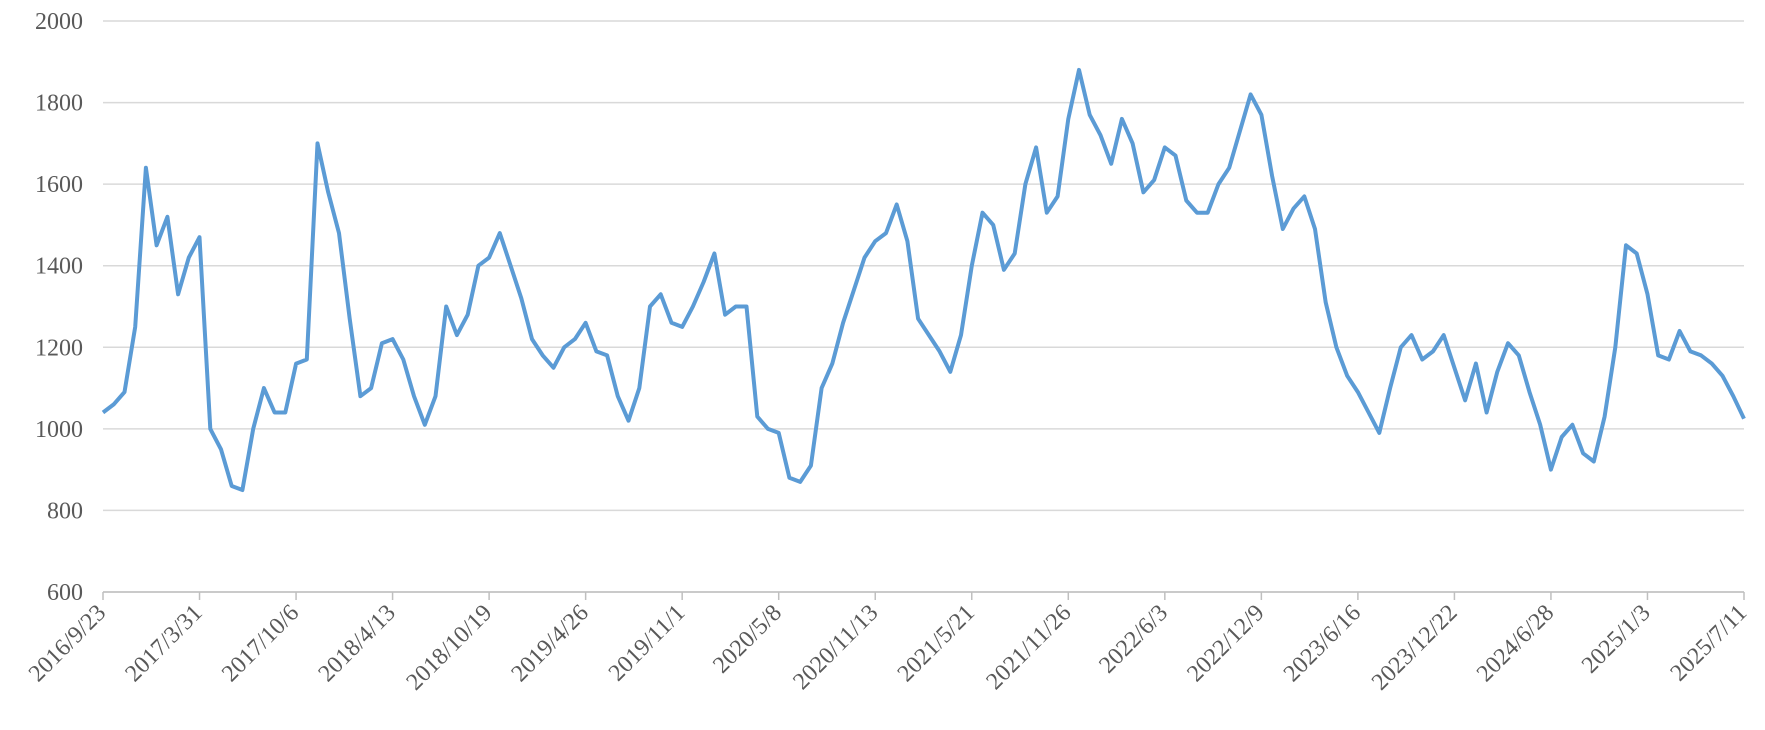  What do you see at coordinates (1515, 643) in the screenshot?
I see `x-tick-label: 2024/6/28` at bounding box center [1515, 643].